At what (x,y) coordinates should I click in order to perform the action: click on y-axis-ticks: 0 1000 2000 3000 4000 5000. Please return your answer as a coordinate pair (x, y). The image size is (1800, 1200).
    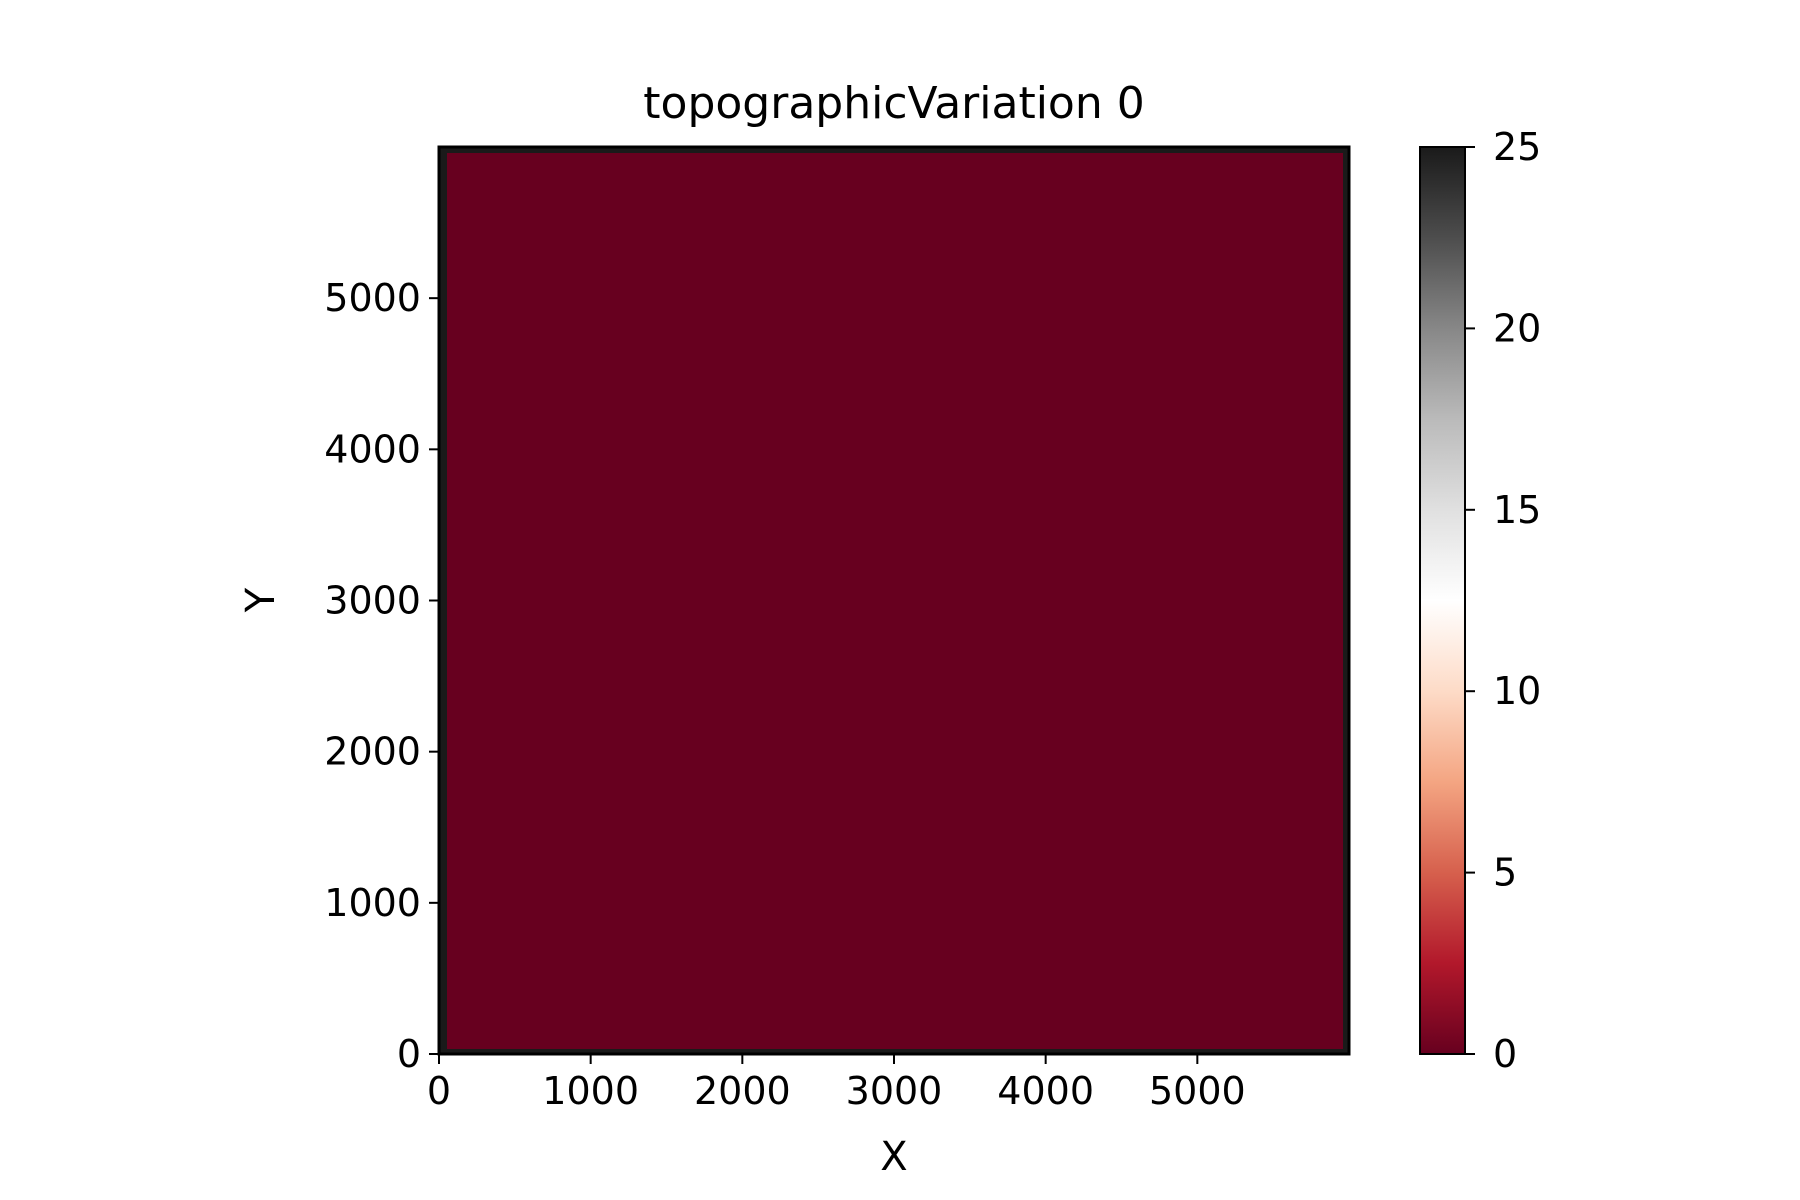
    Looking at the image, I should click on (381, 676).